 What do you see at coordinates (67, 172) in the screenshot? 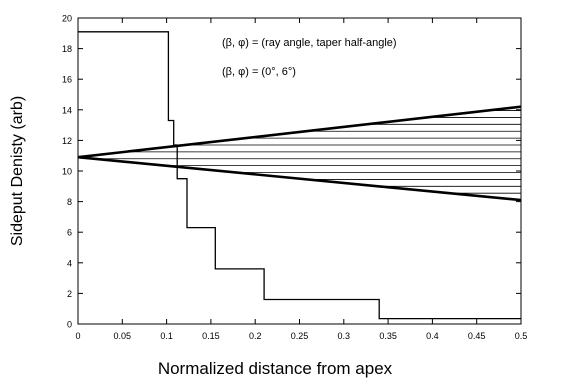
I see `y-tick-label: 10` at bounding box center [67, 172].